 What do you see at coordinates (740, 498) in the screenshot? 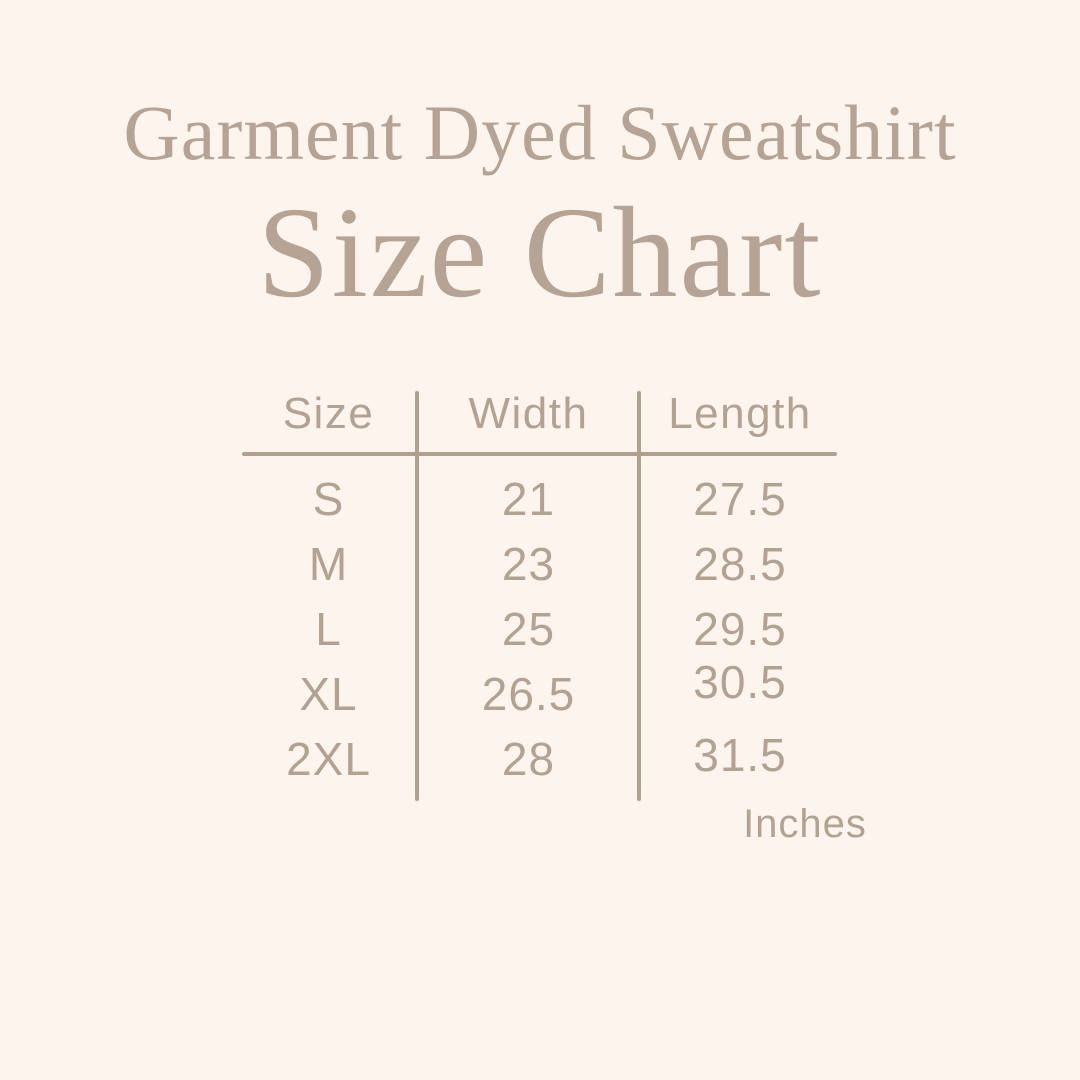
I see `length-cell: 27.5` at bounding box center [740, 498].